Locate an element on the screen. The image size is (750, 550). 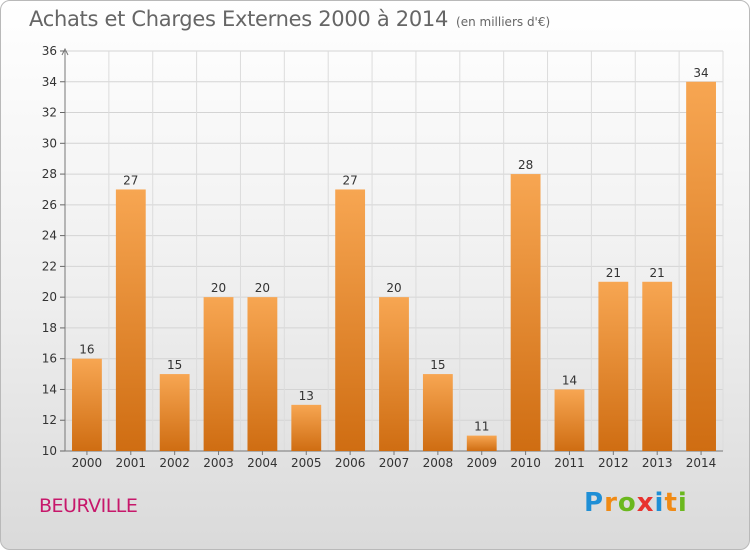
unit-note: (en milliers d'€) is located at coordinates (503, 22).